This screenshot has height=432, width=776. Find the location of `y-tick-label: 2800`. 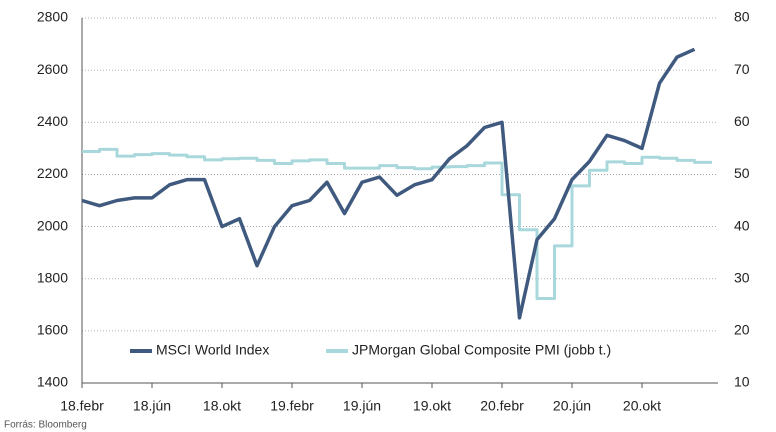

y-tick-label: 2800 is located at coordinates (52, 17).